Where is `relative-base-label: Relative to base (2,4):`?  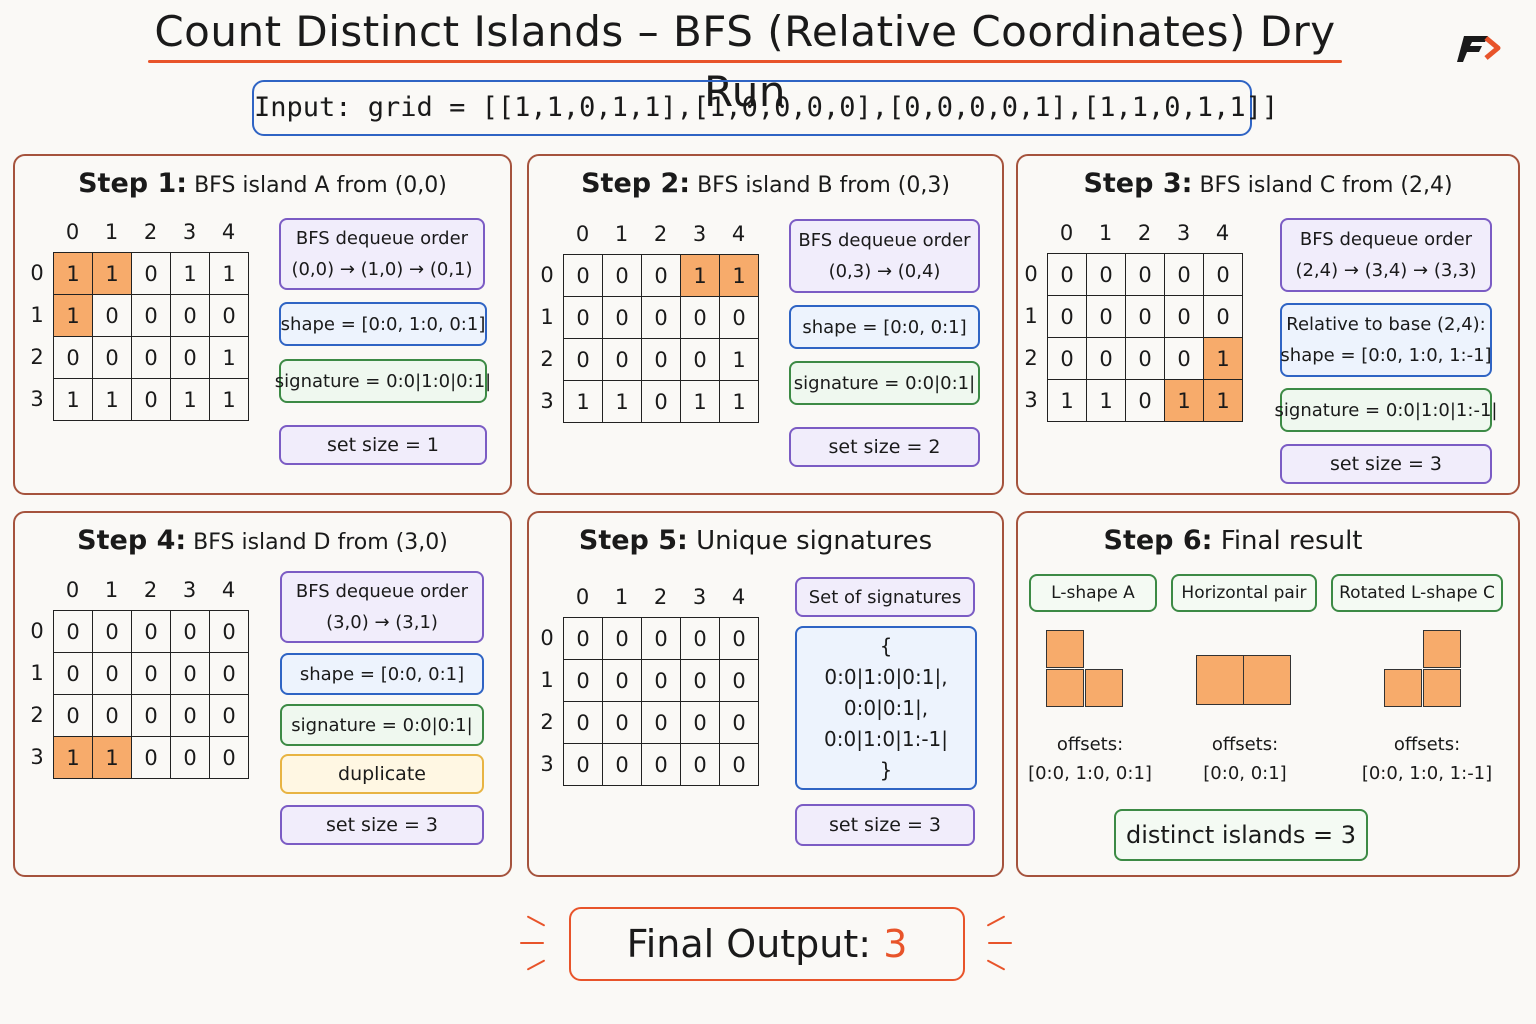
relative-base-label: Relative to base (2,4): is located at coordinates (1386, 324).